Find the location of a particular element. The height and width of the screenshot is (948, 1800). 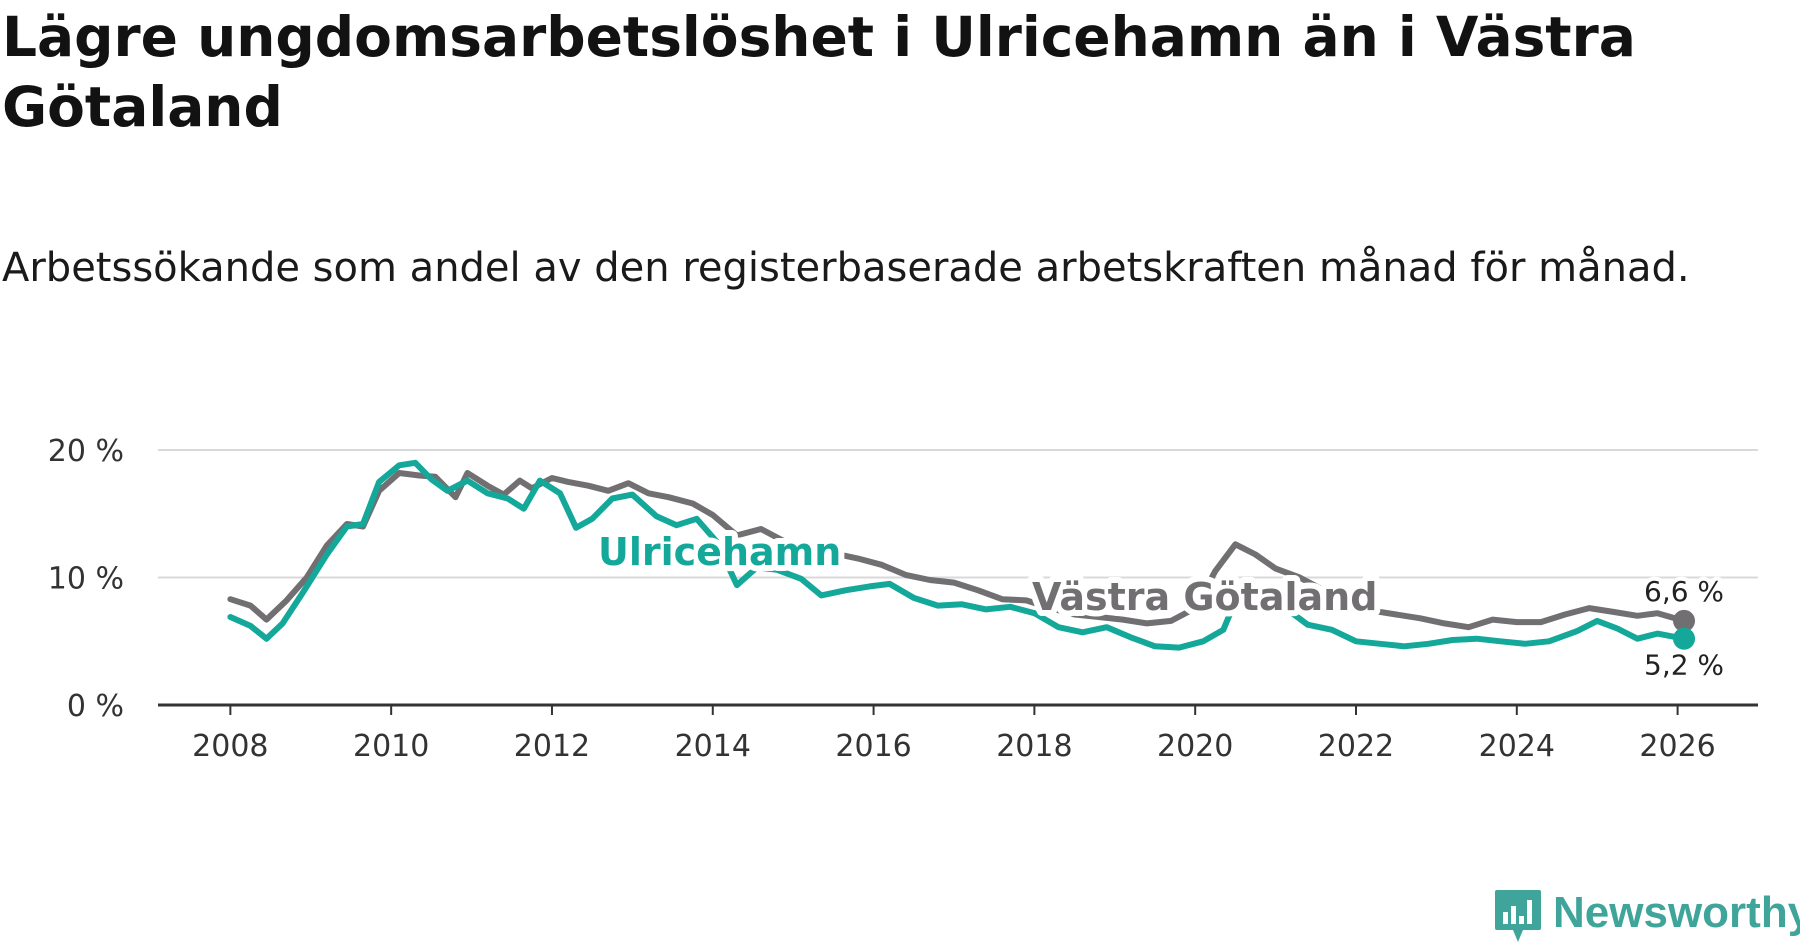

x-tick-label: 2008 is located at coordinates (230, 746).